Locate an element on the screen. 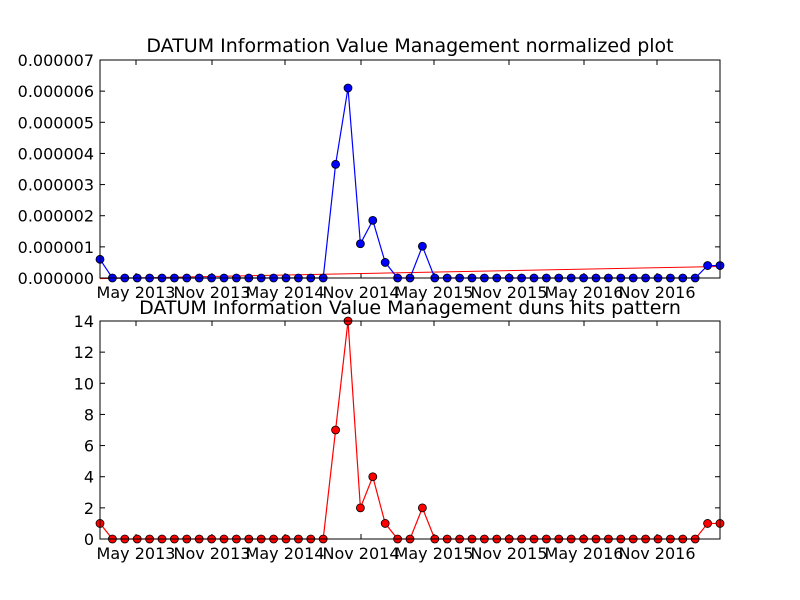 The image size is (800, 600). y-tick-label: 8 is located at coordinates (89, 414).